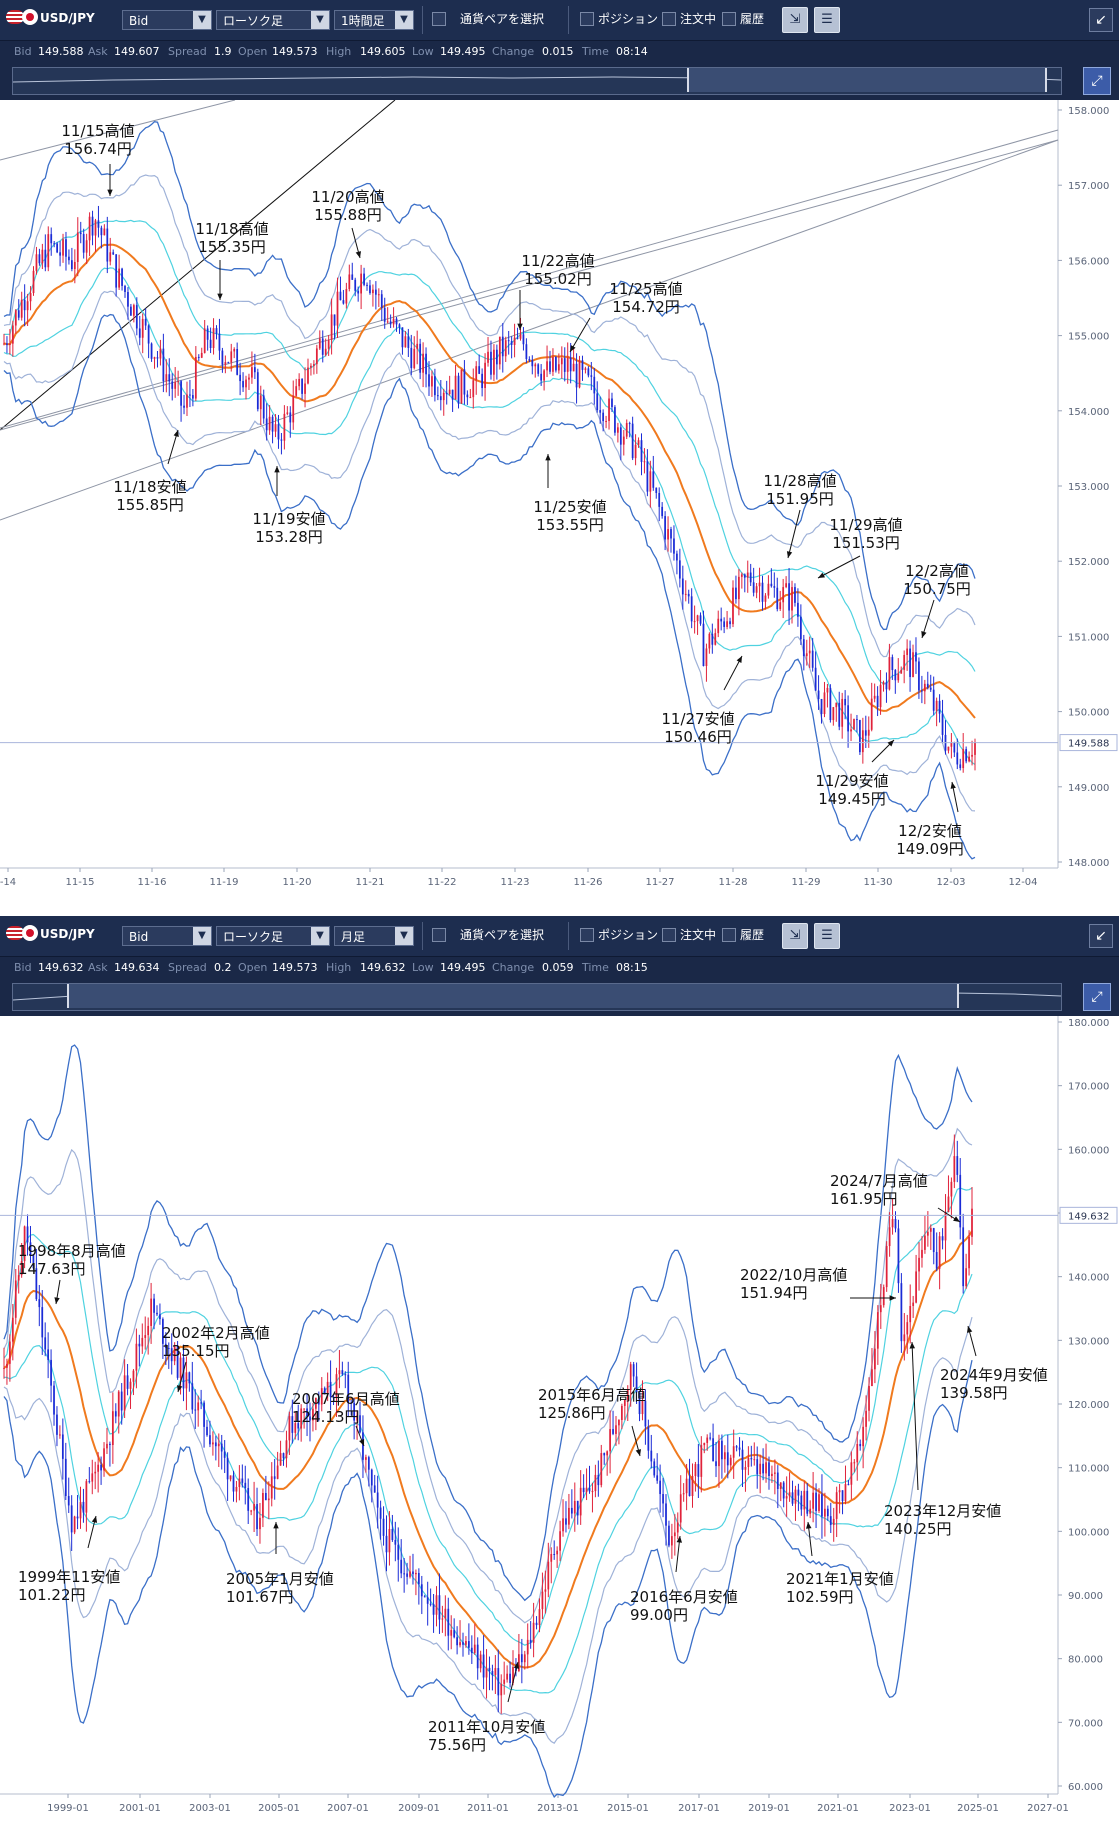  Describe the element at coordinates (514, 882) in the screenshot. I see `x-tick-label: 11-23` at that location.